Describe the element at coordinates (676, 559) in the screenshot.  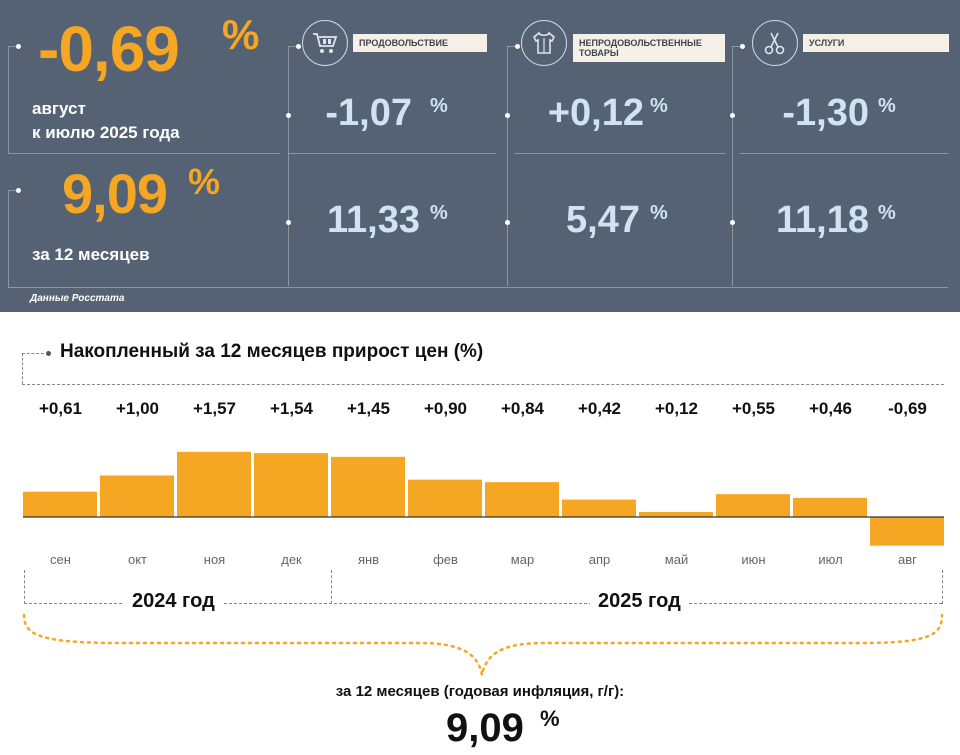
I see `month-label-май: май` at that location.